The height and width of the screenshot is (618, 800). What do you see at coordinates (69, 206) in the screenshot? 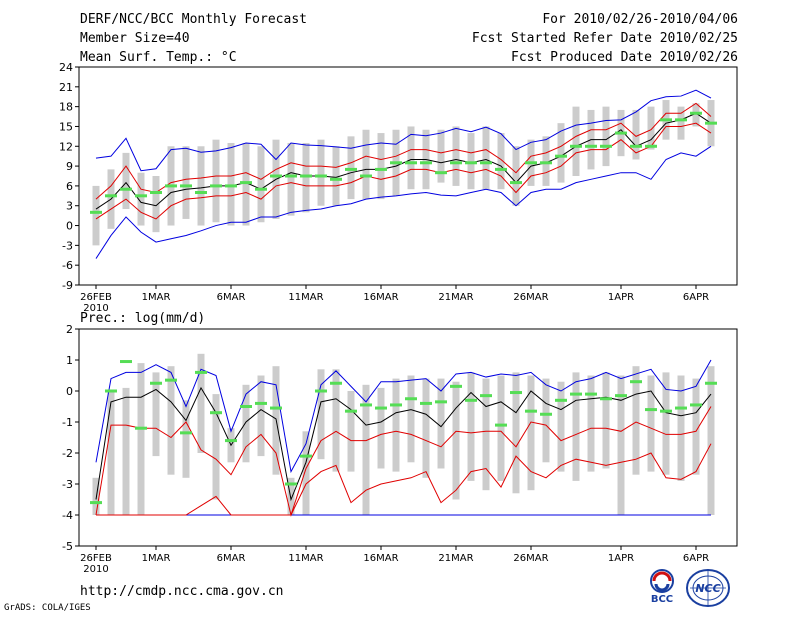
I see `y-tick-label: 3` at bounding box center [69, 206].